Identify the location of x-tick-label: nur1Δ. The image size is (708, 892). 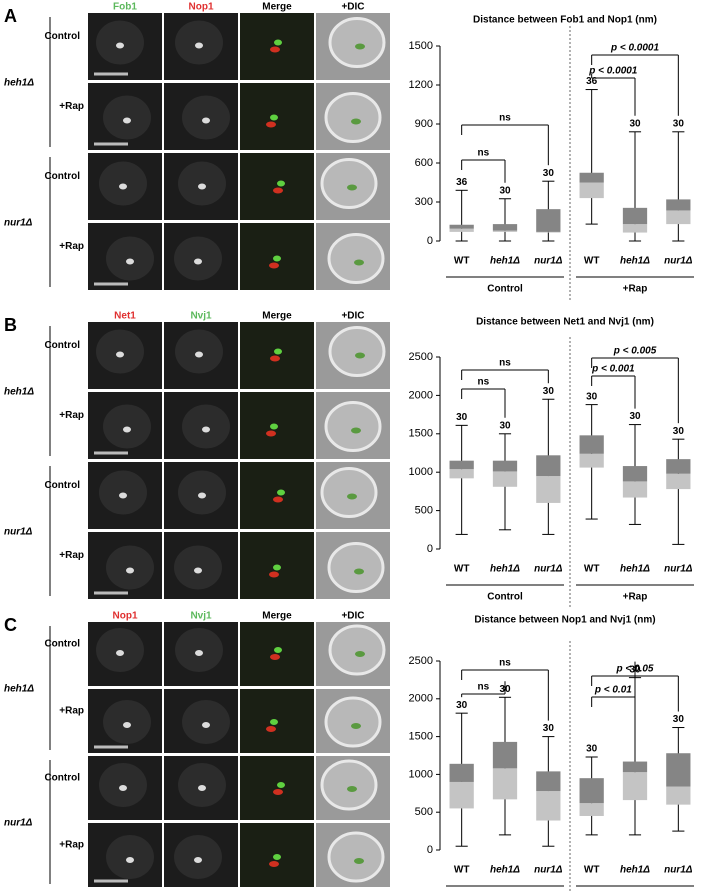
(548, 569).